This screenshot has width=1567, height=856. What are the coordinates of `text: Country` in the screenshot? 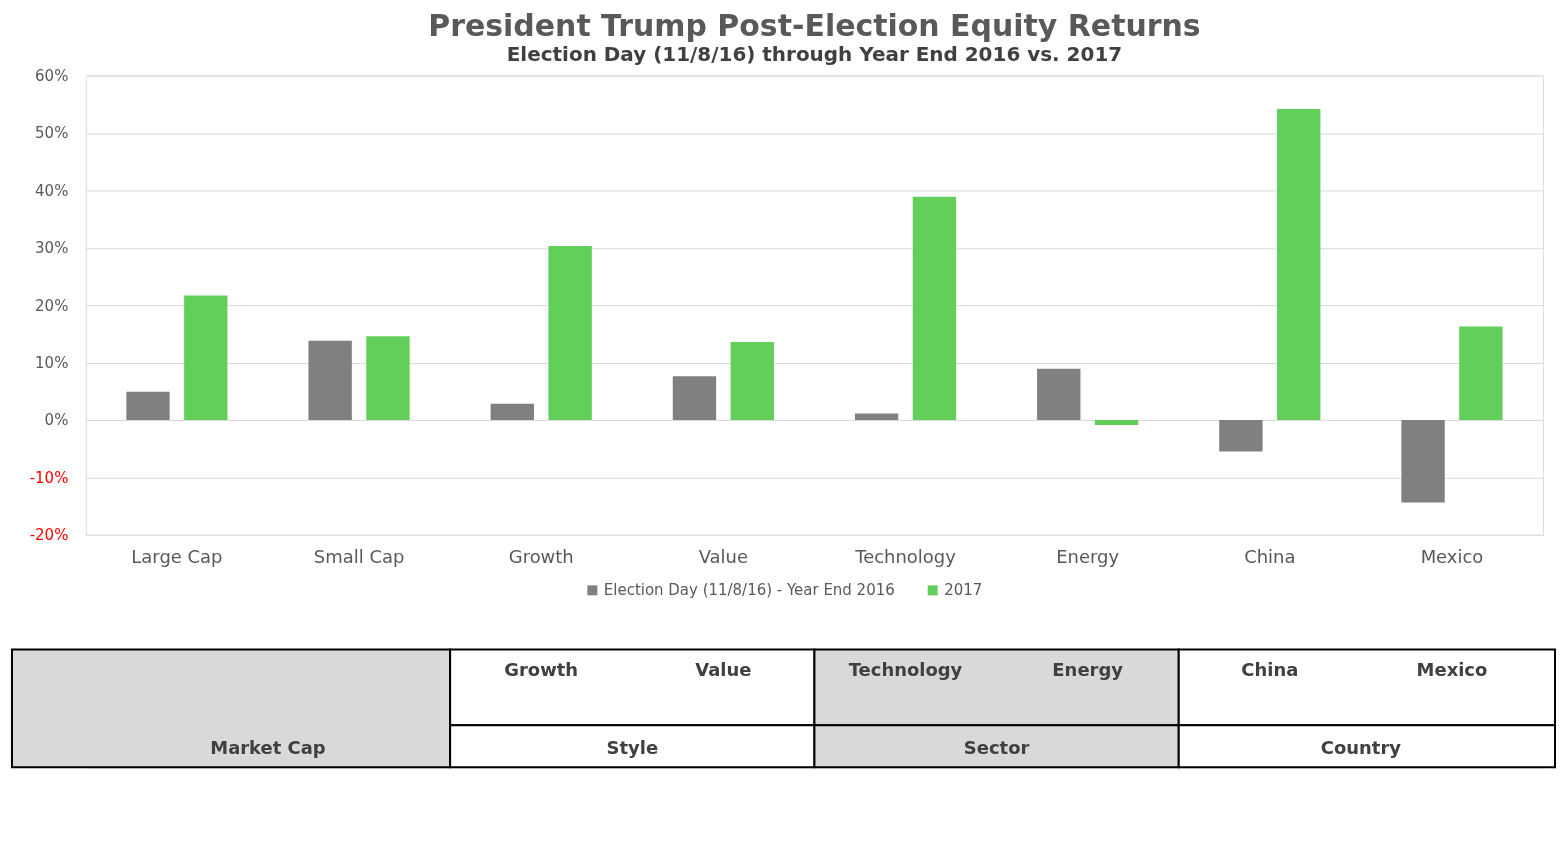 It's located at (1361, 748).